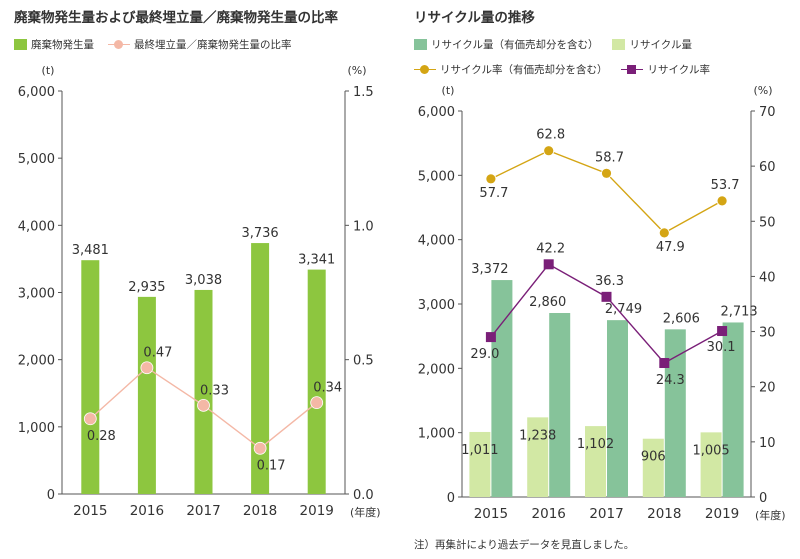 This screenshot has width=800, height=559. I want to click on line-value-label: 30.1, so click(721, 347).